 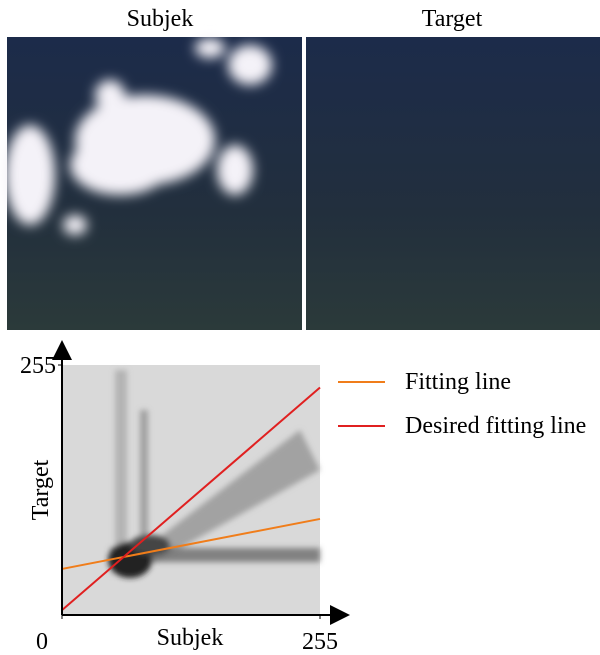 I want to click on legend-label: Fitting line, so click(x=458, y=382).